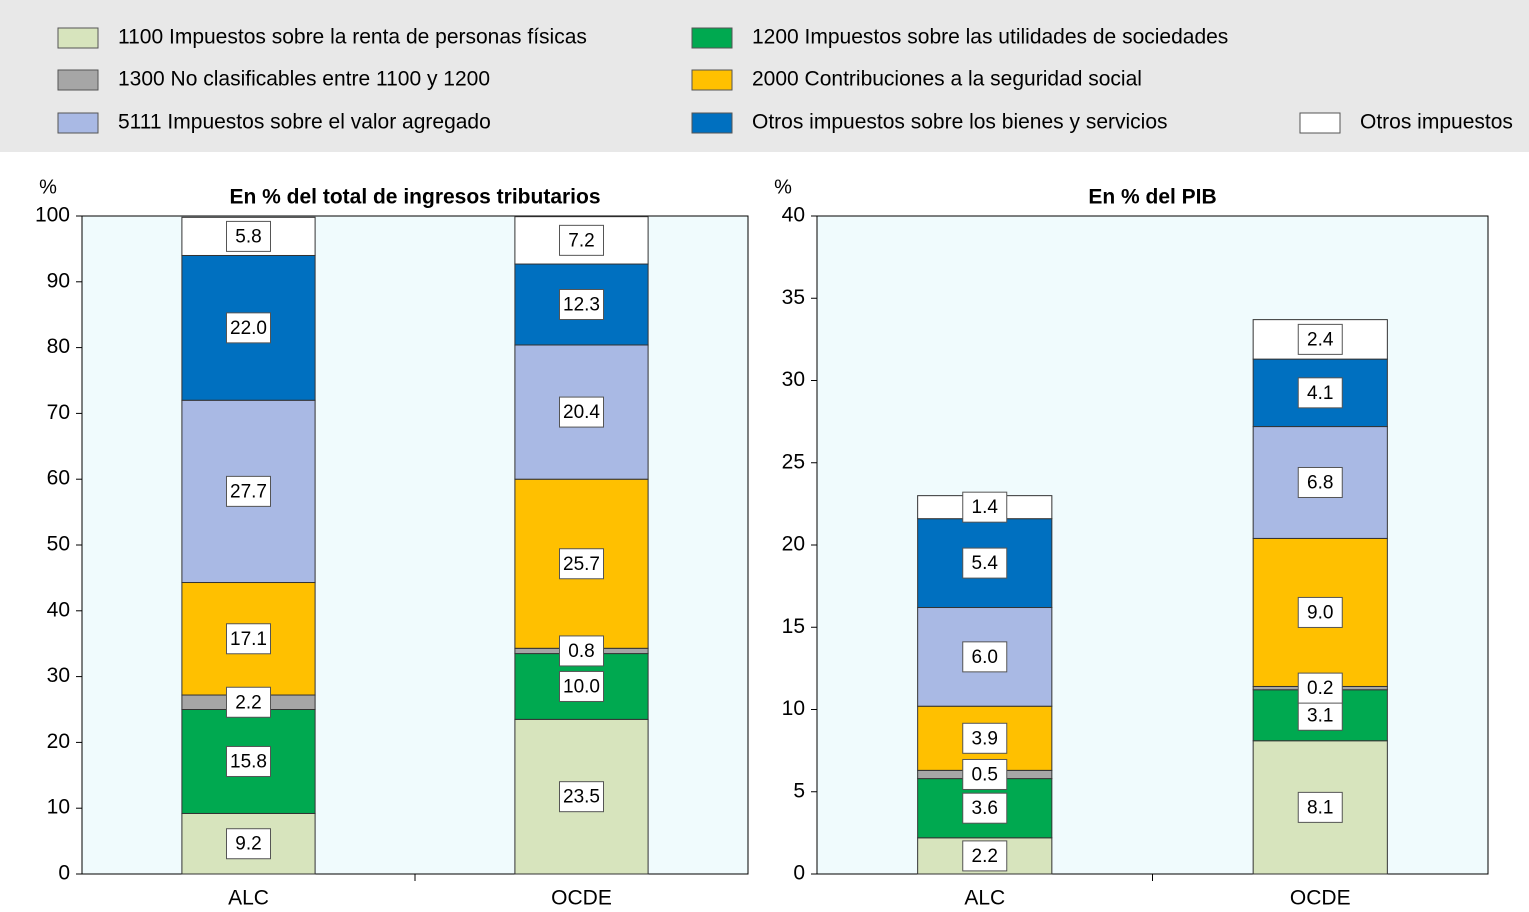 This screenshot has height=912, width=1529. I want to click on y-tick-label: 25, so click(793, 461).